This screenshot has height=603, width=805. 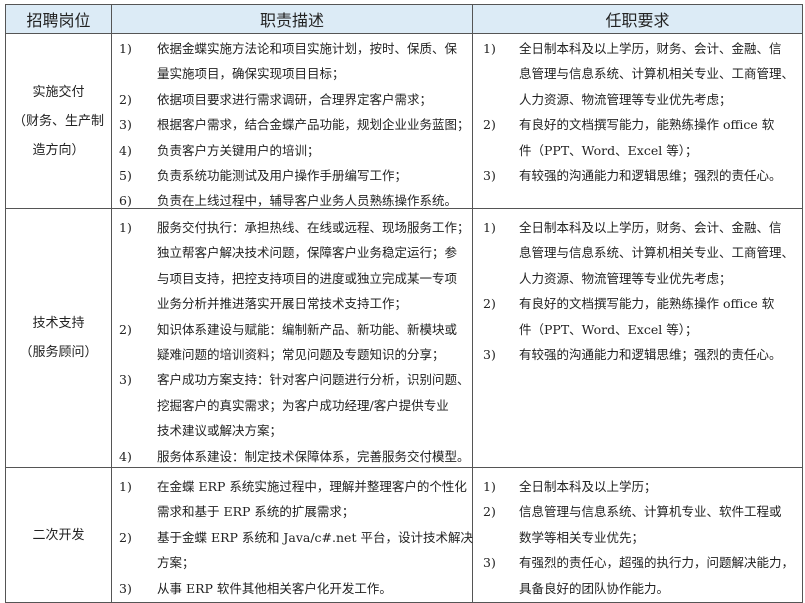 What do you see at coordinates (292, 252) in the screenshot?
I see `list-item-line: 独立帮客户解决技术问题，保障客户业务稳定运行；参` at bounding box center [292, 252].